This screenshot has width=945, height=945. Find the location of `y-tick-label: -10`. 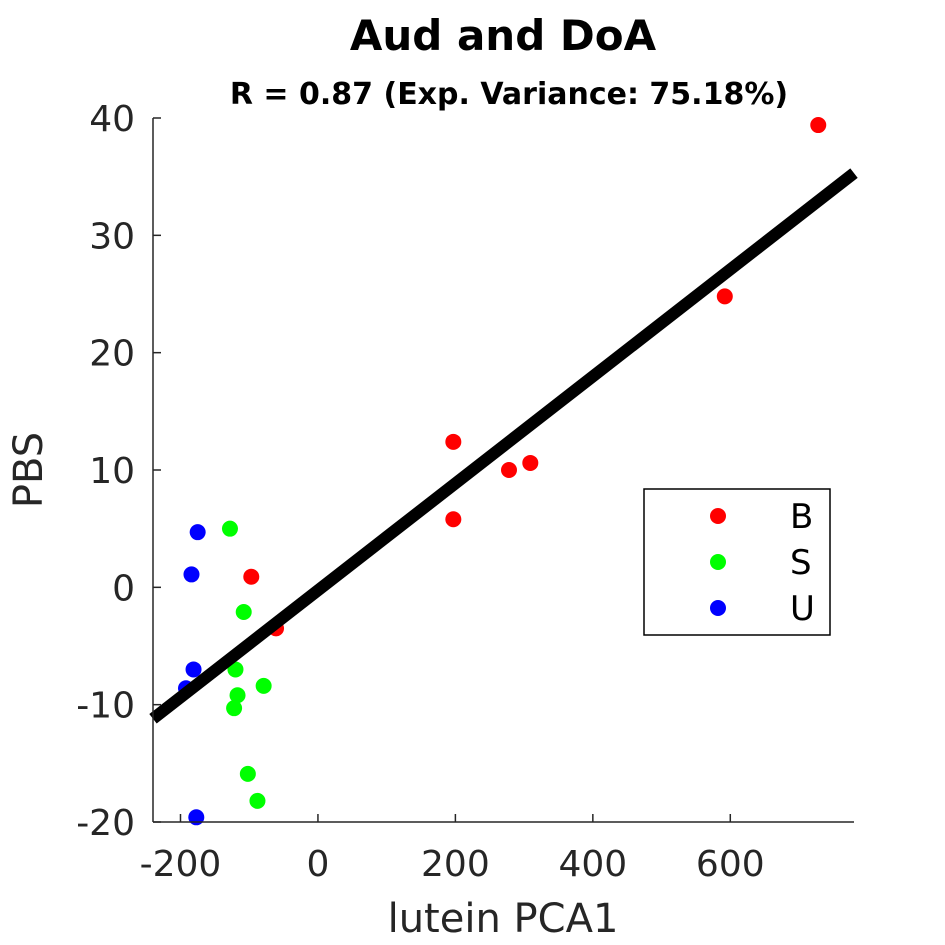

y-tick-label: -10 is located at coordinates (105, 706).